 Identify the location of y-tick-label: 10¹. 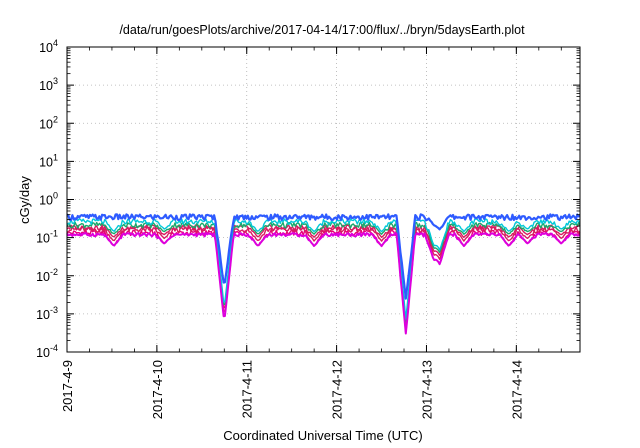
(48, 160).